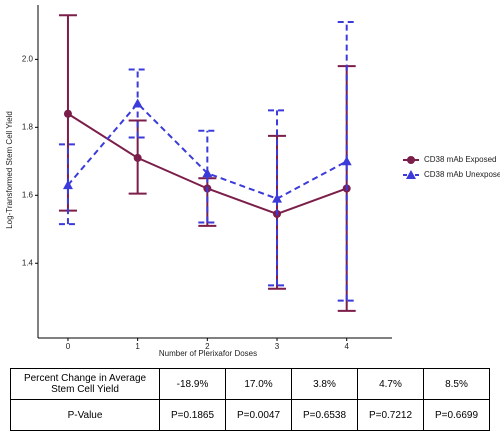 This screenshot has height=441, width=500. Describe the element at coordinates (28, 262) in the screenshot. I see `y-tick-label: 1.4` at that location.